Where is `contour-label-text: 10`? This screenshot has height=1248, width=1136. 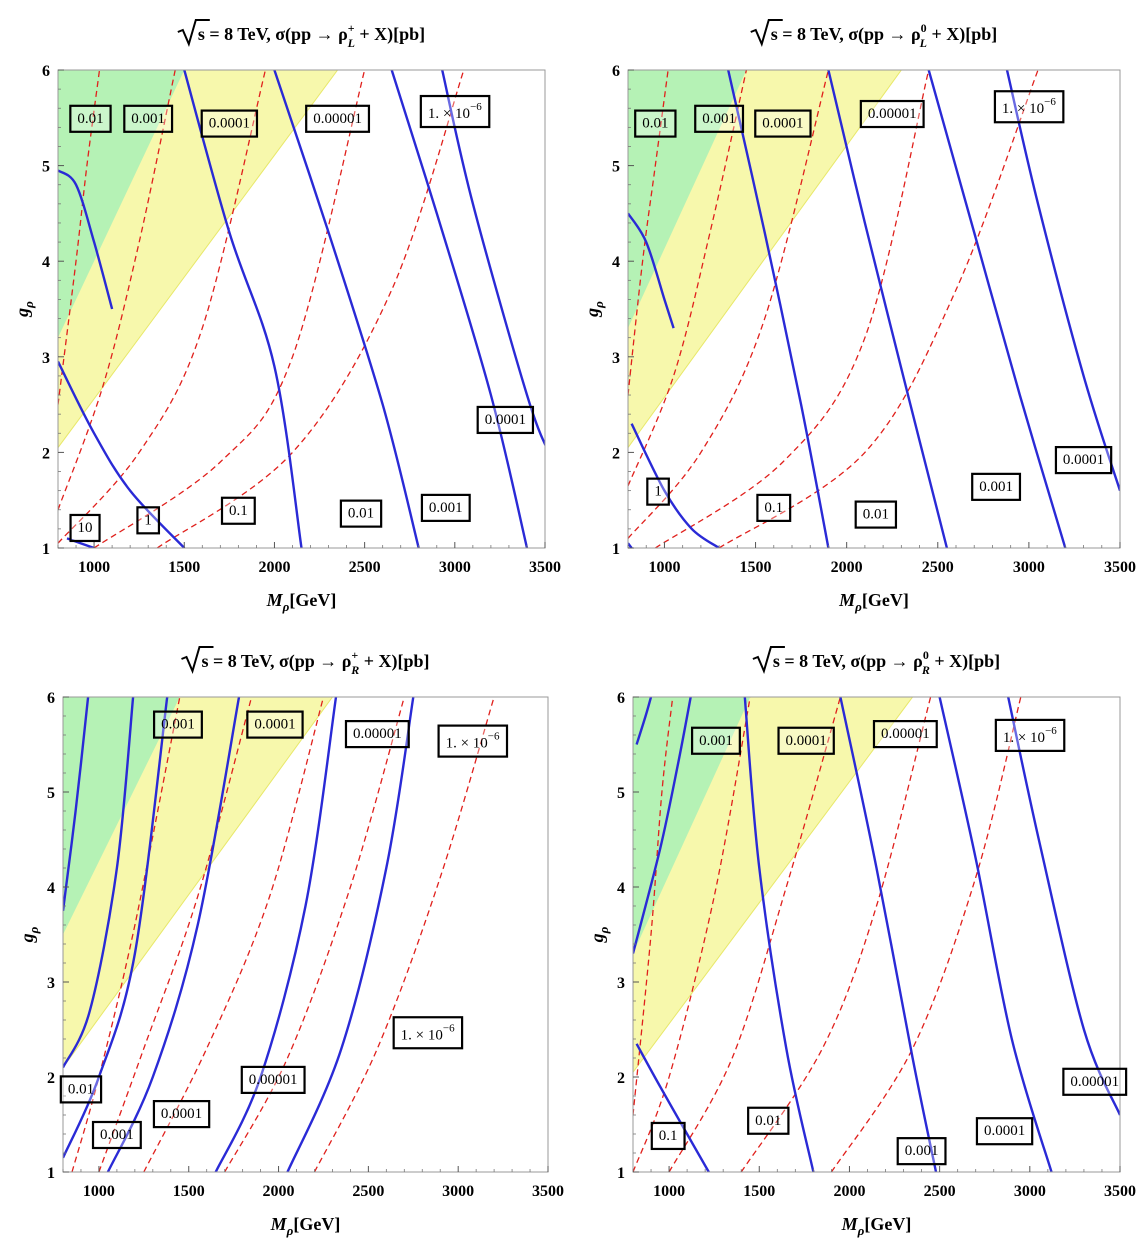 contour-label-text: 10 is located at coordinates (85, 528).